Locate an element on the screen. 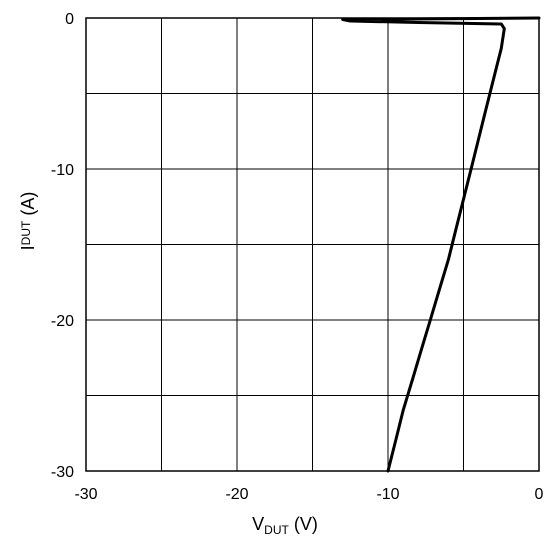 This screenshot has width=545, height=536. y-tick-labels: 0 -10 -20 -30 is located at coordinates (62, 246).